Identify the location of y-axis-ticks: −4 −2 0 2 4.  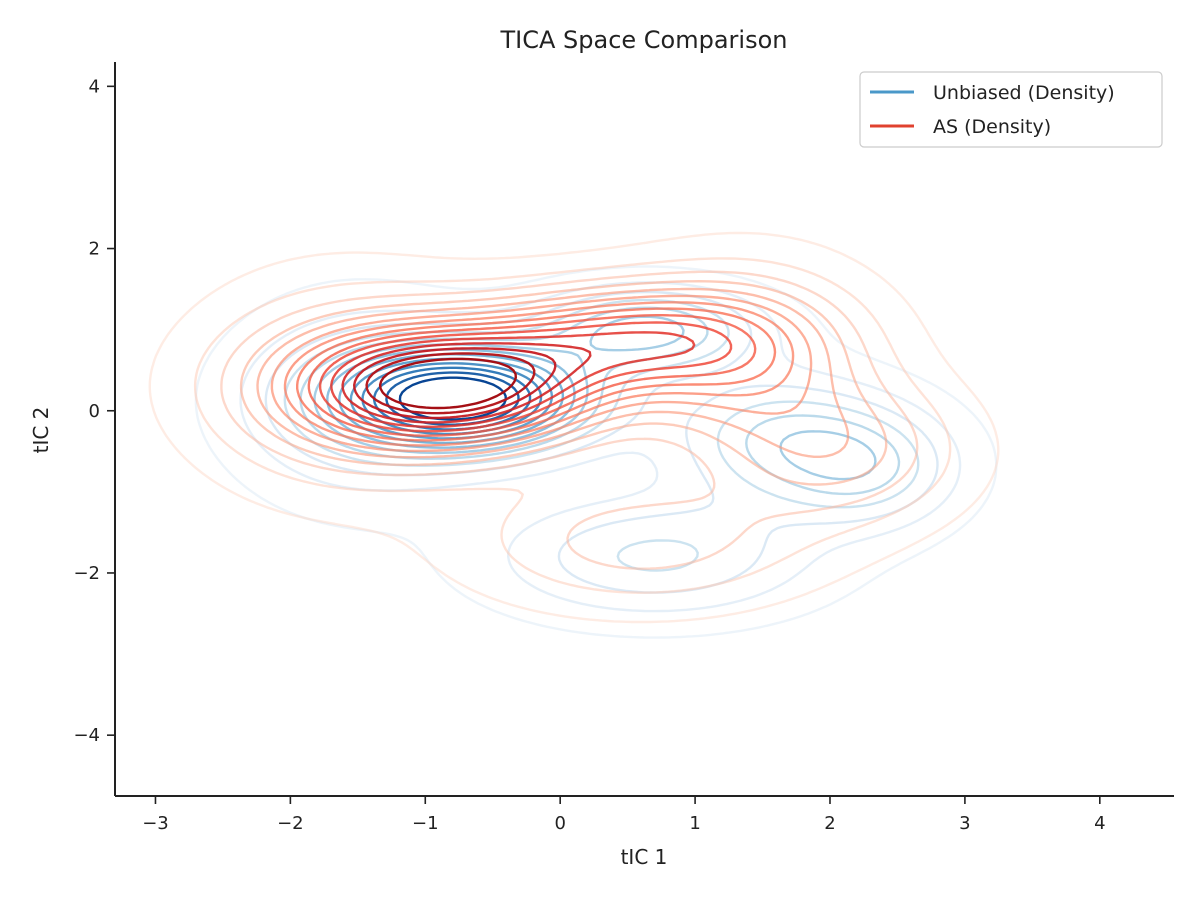
(94, 411).